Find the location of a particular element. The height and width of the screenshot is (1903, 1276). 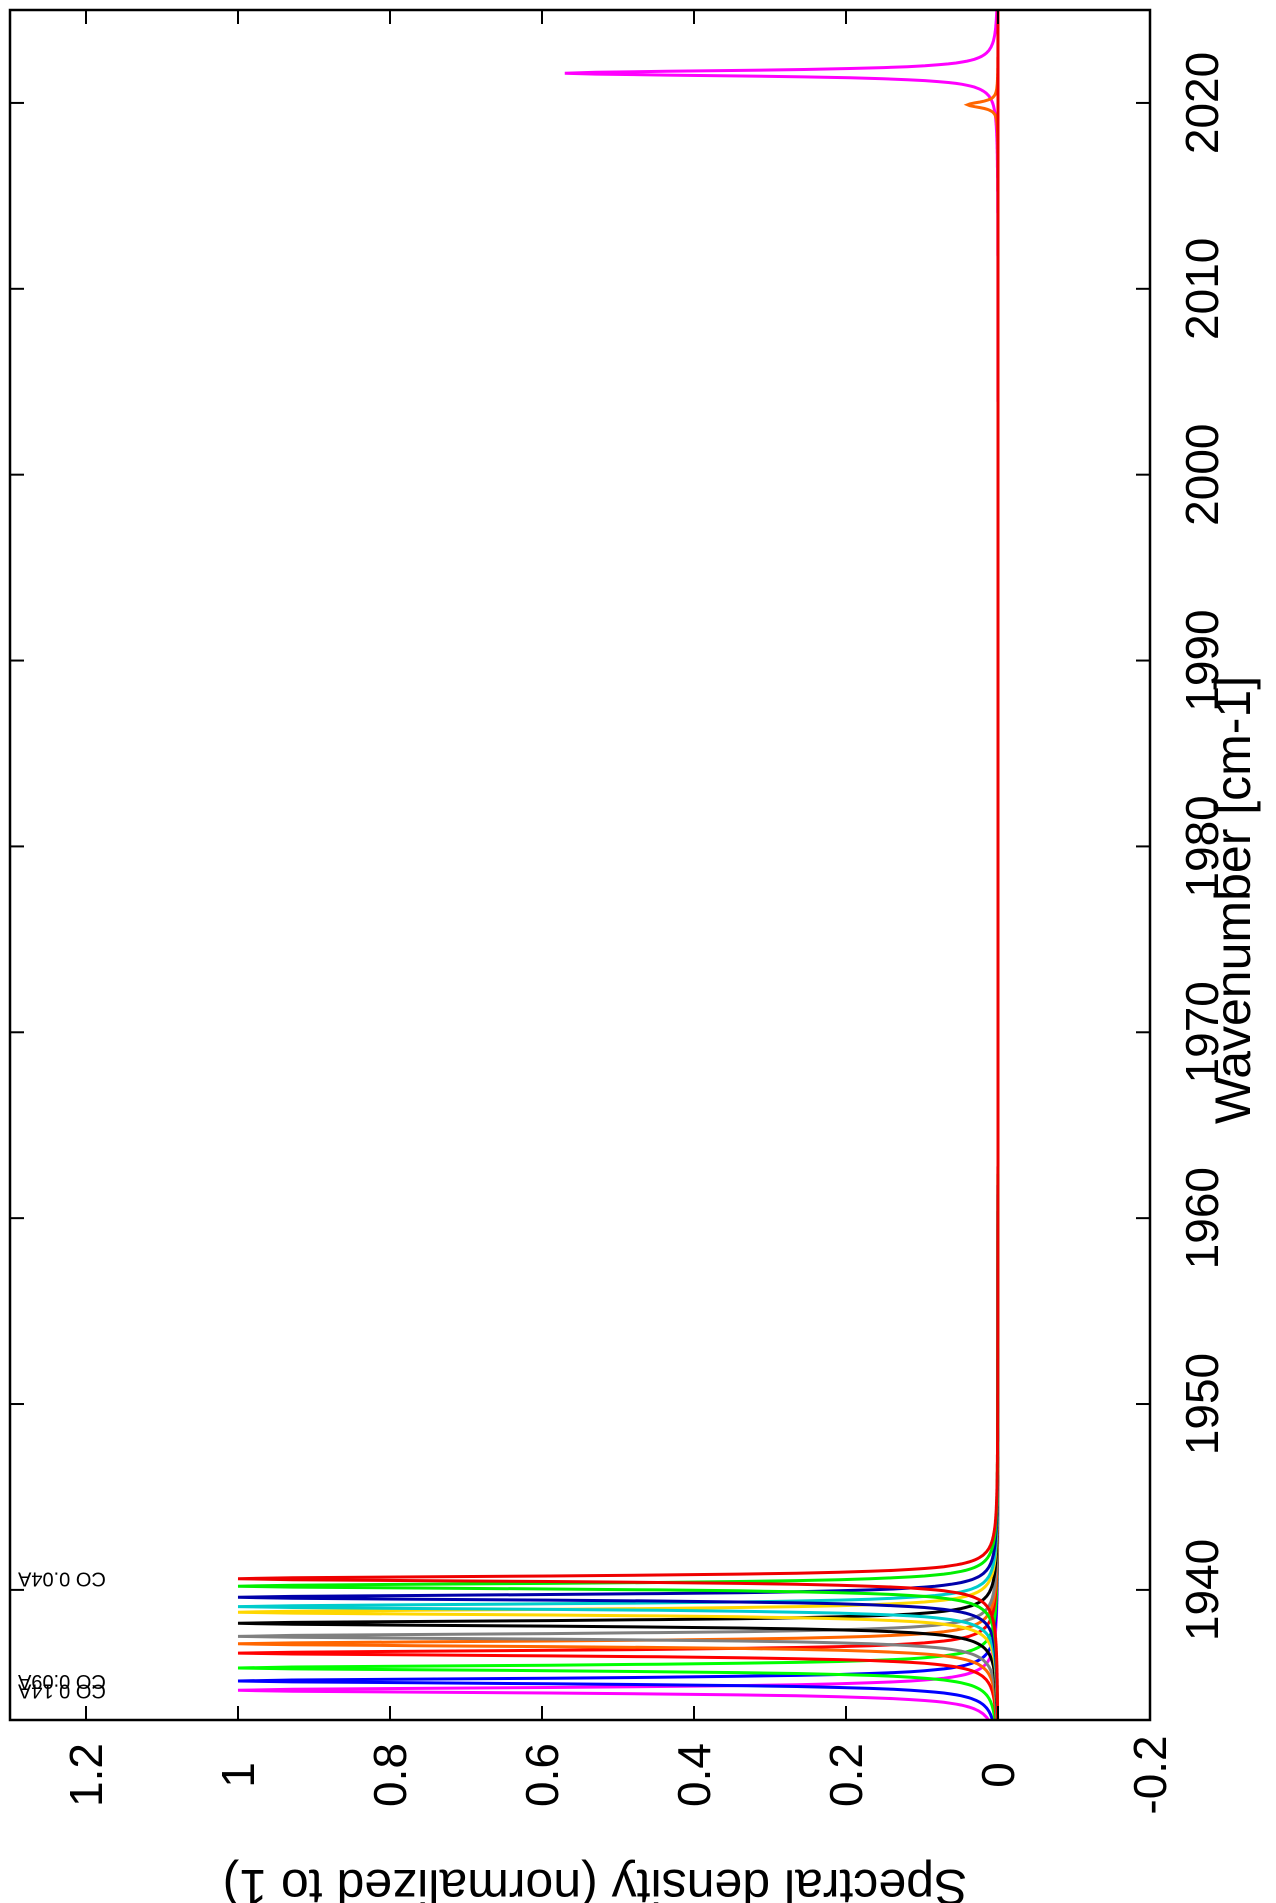

y-tick-label: 0.8 is located at coordinates (390, 1775).